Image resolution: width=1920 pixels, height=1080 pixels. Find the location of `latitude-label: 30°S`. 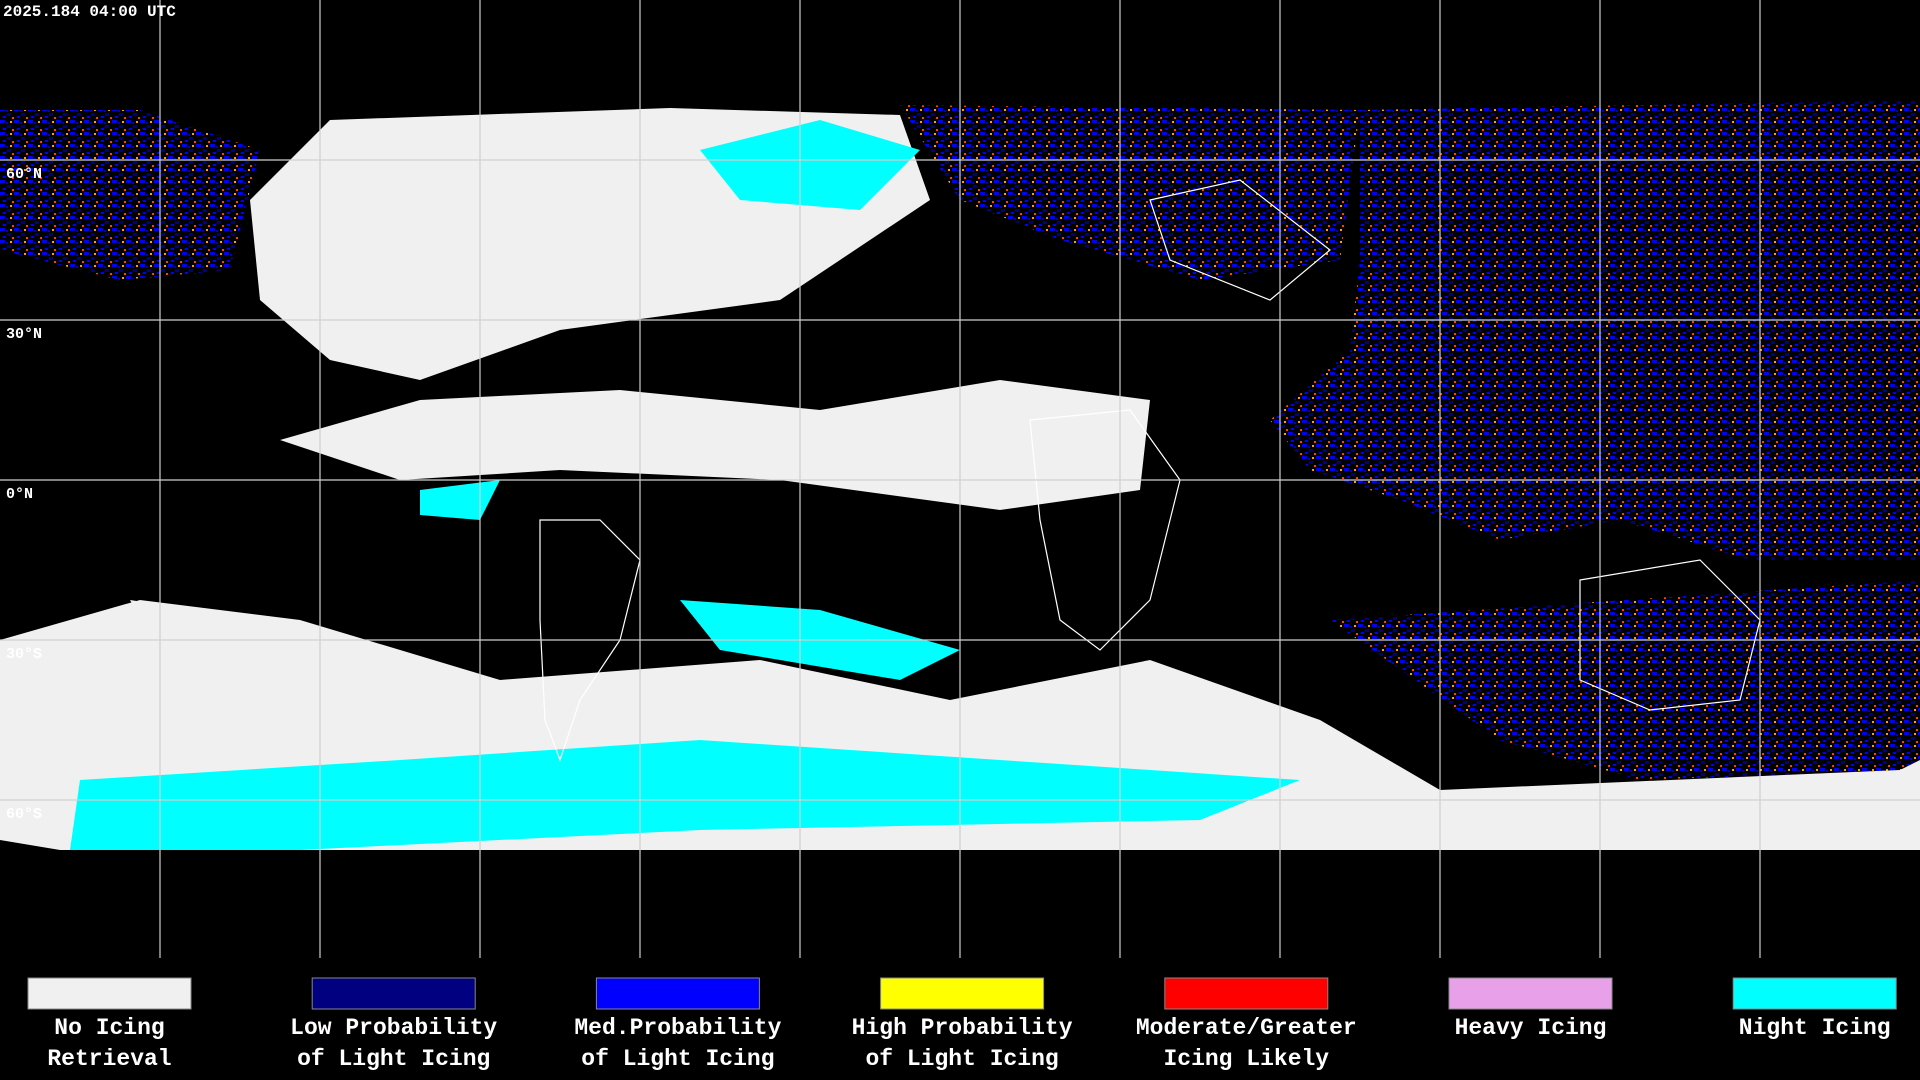

latitude-label: 30°S is located at coordinates (24, 654).